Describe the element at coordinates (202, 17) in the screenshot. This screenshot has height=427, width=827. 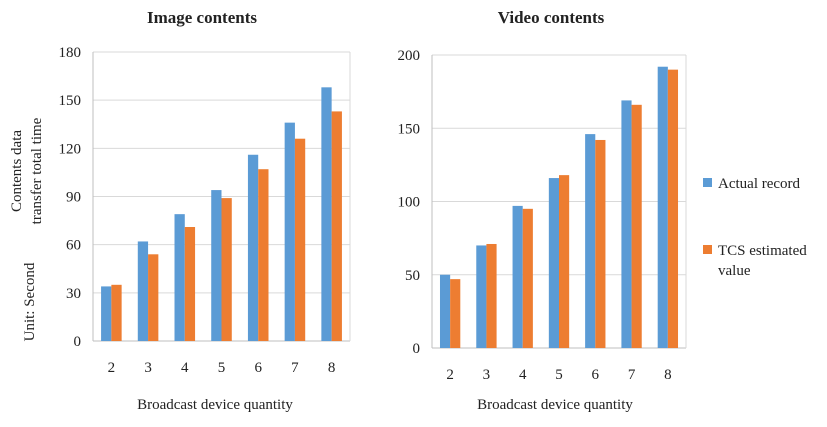
I see `chart-title: Image contents` at that location.